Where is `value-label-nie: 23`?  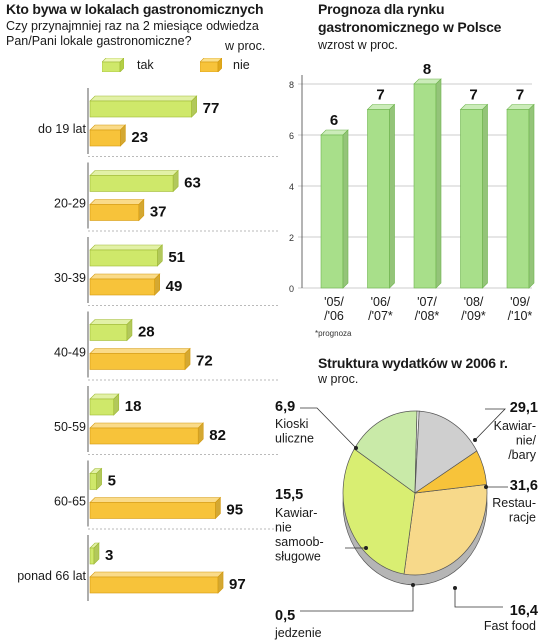
value-label-nie: 23 is located at coordinates (139, 137).